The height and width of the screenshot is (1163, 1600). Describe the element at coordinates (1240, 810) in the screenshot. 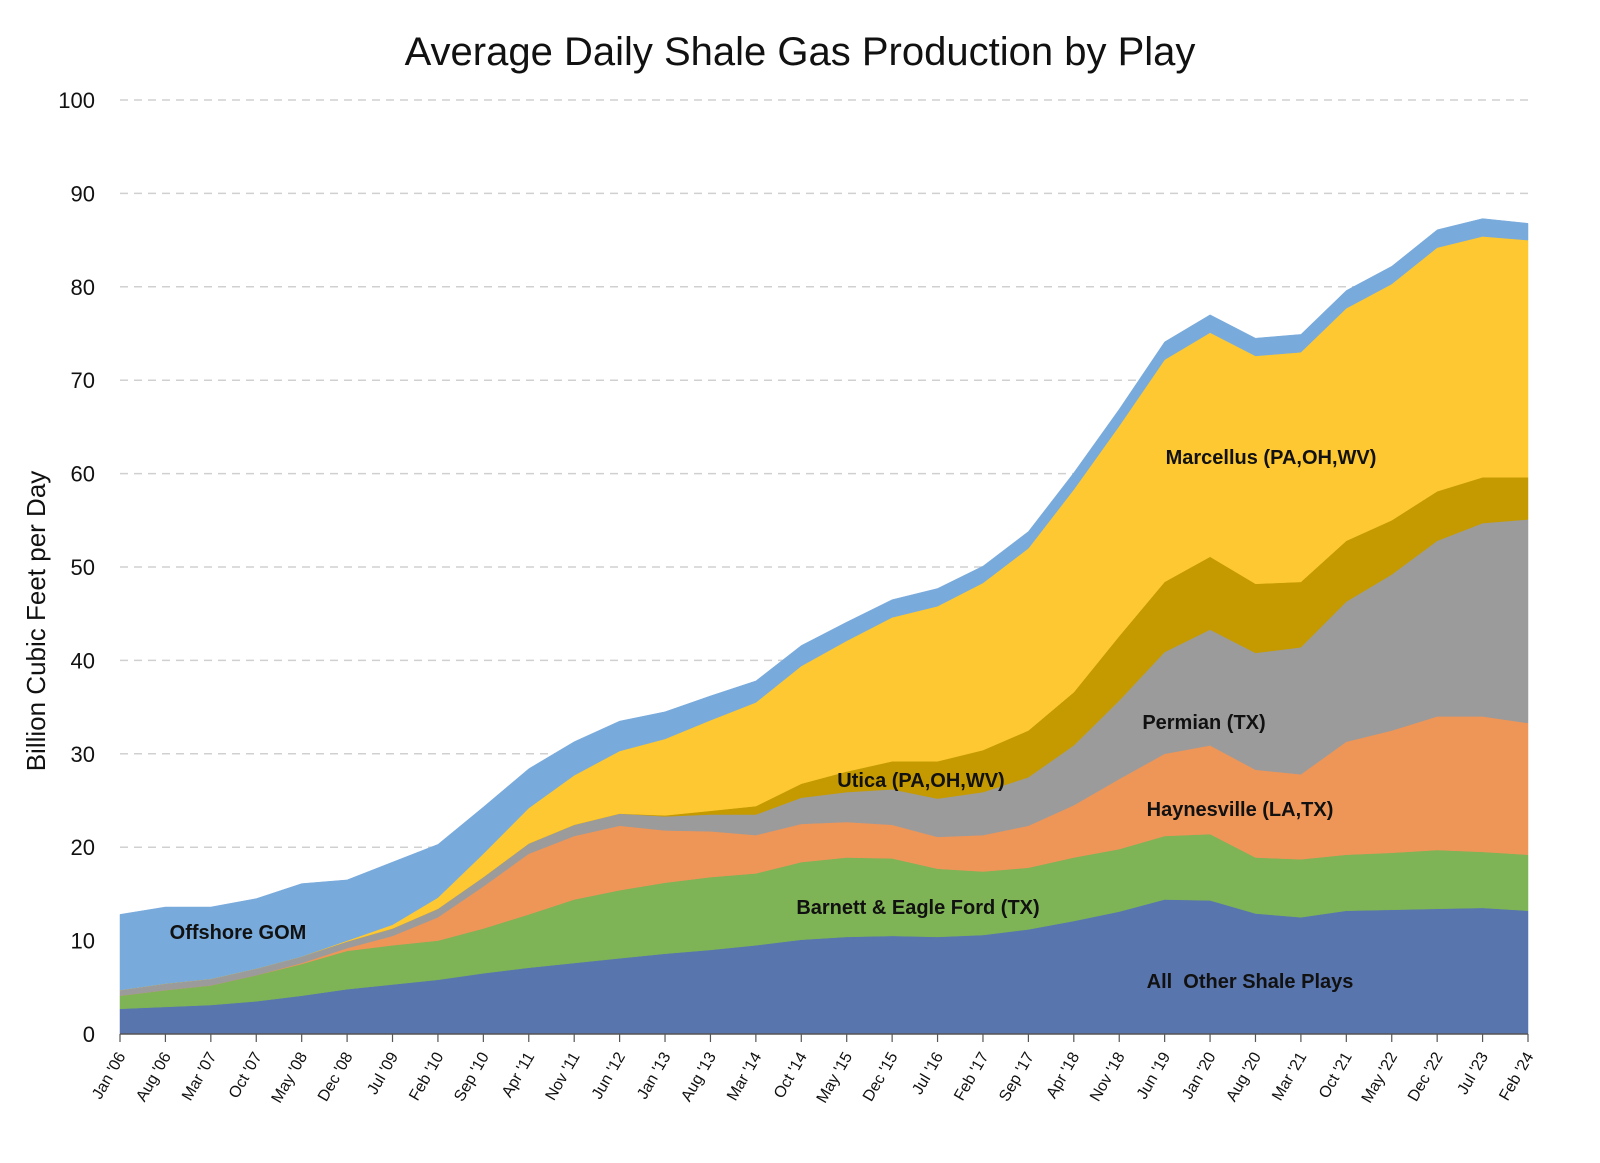

I see `area-label: Haynesville (LA,TX)` at that location.